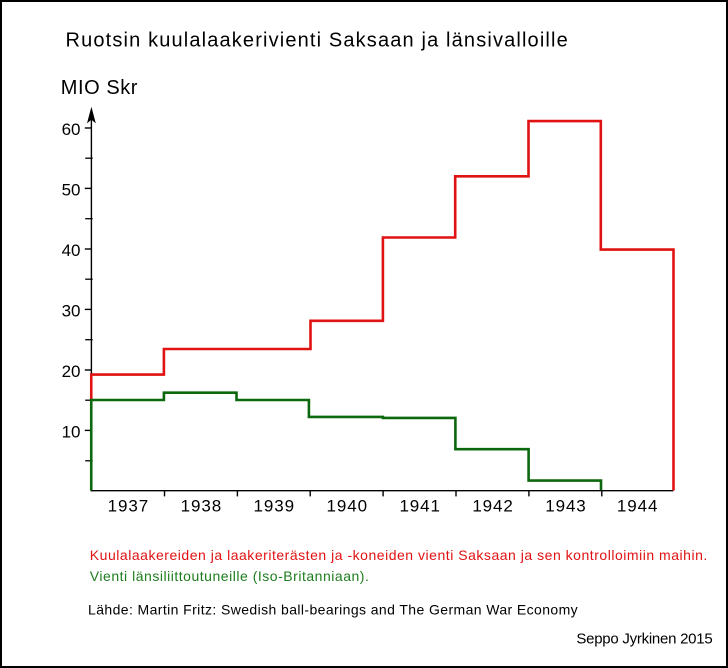 The height and width of the screenshot is (668, 728). Describe the element at coordinates (637, 506) in the screenshot. I see `svg-text: 1944` at that location.